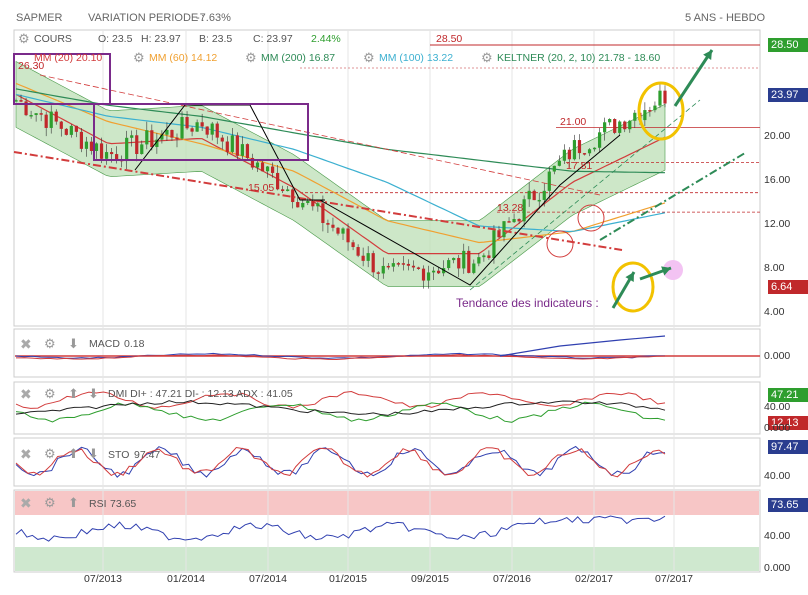 Image resolution: width=808 pixels, height=595 pixels. I want to click on zigzag-line, so click(470, 210).